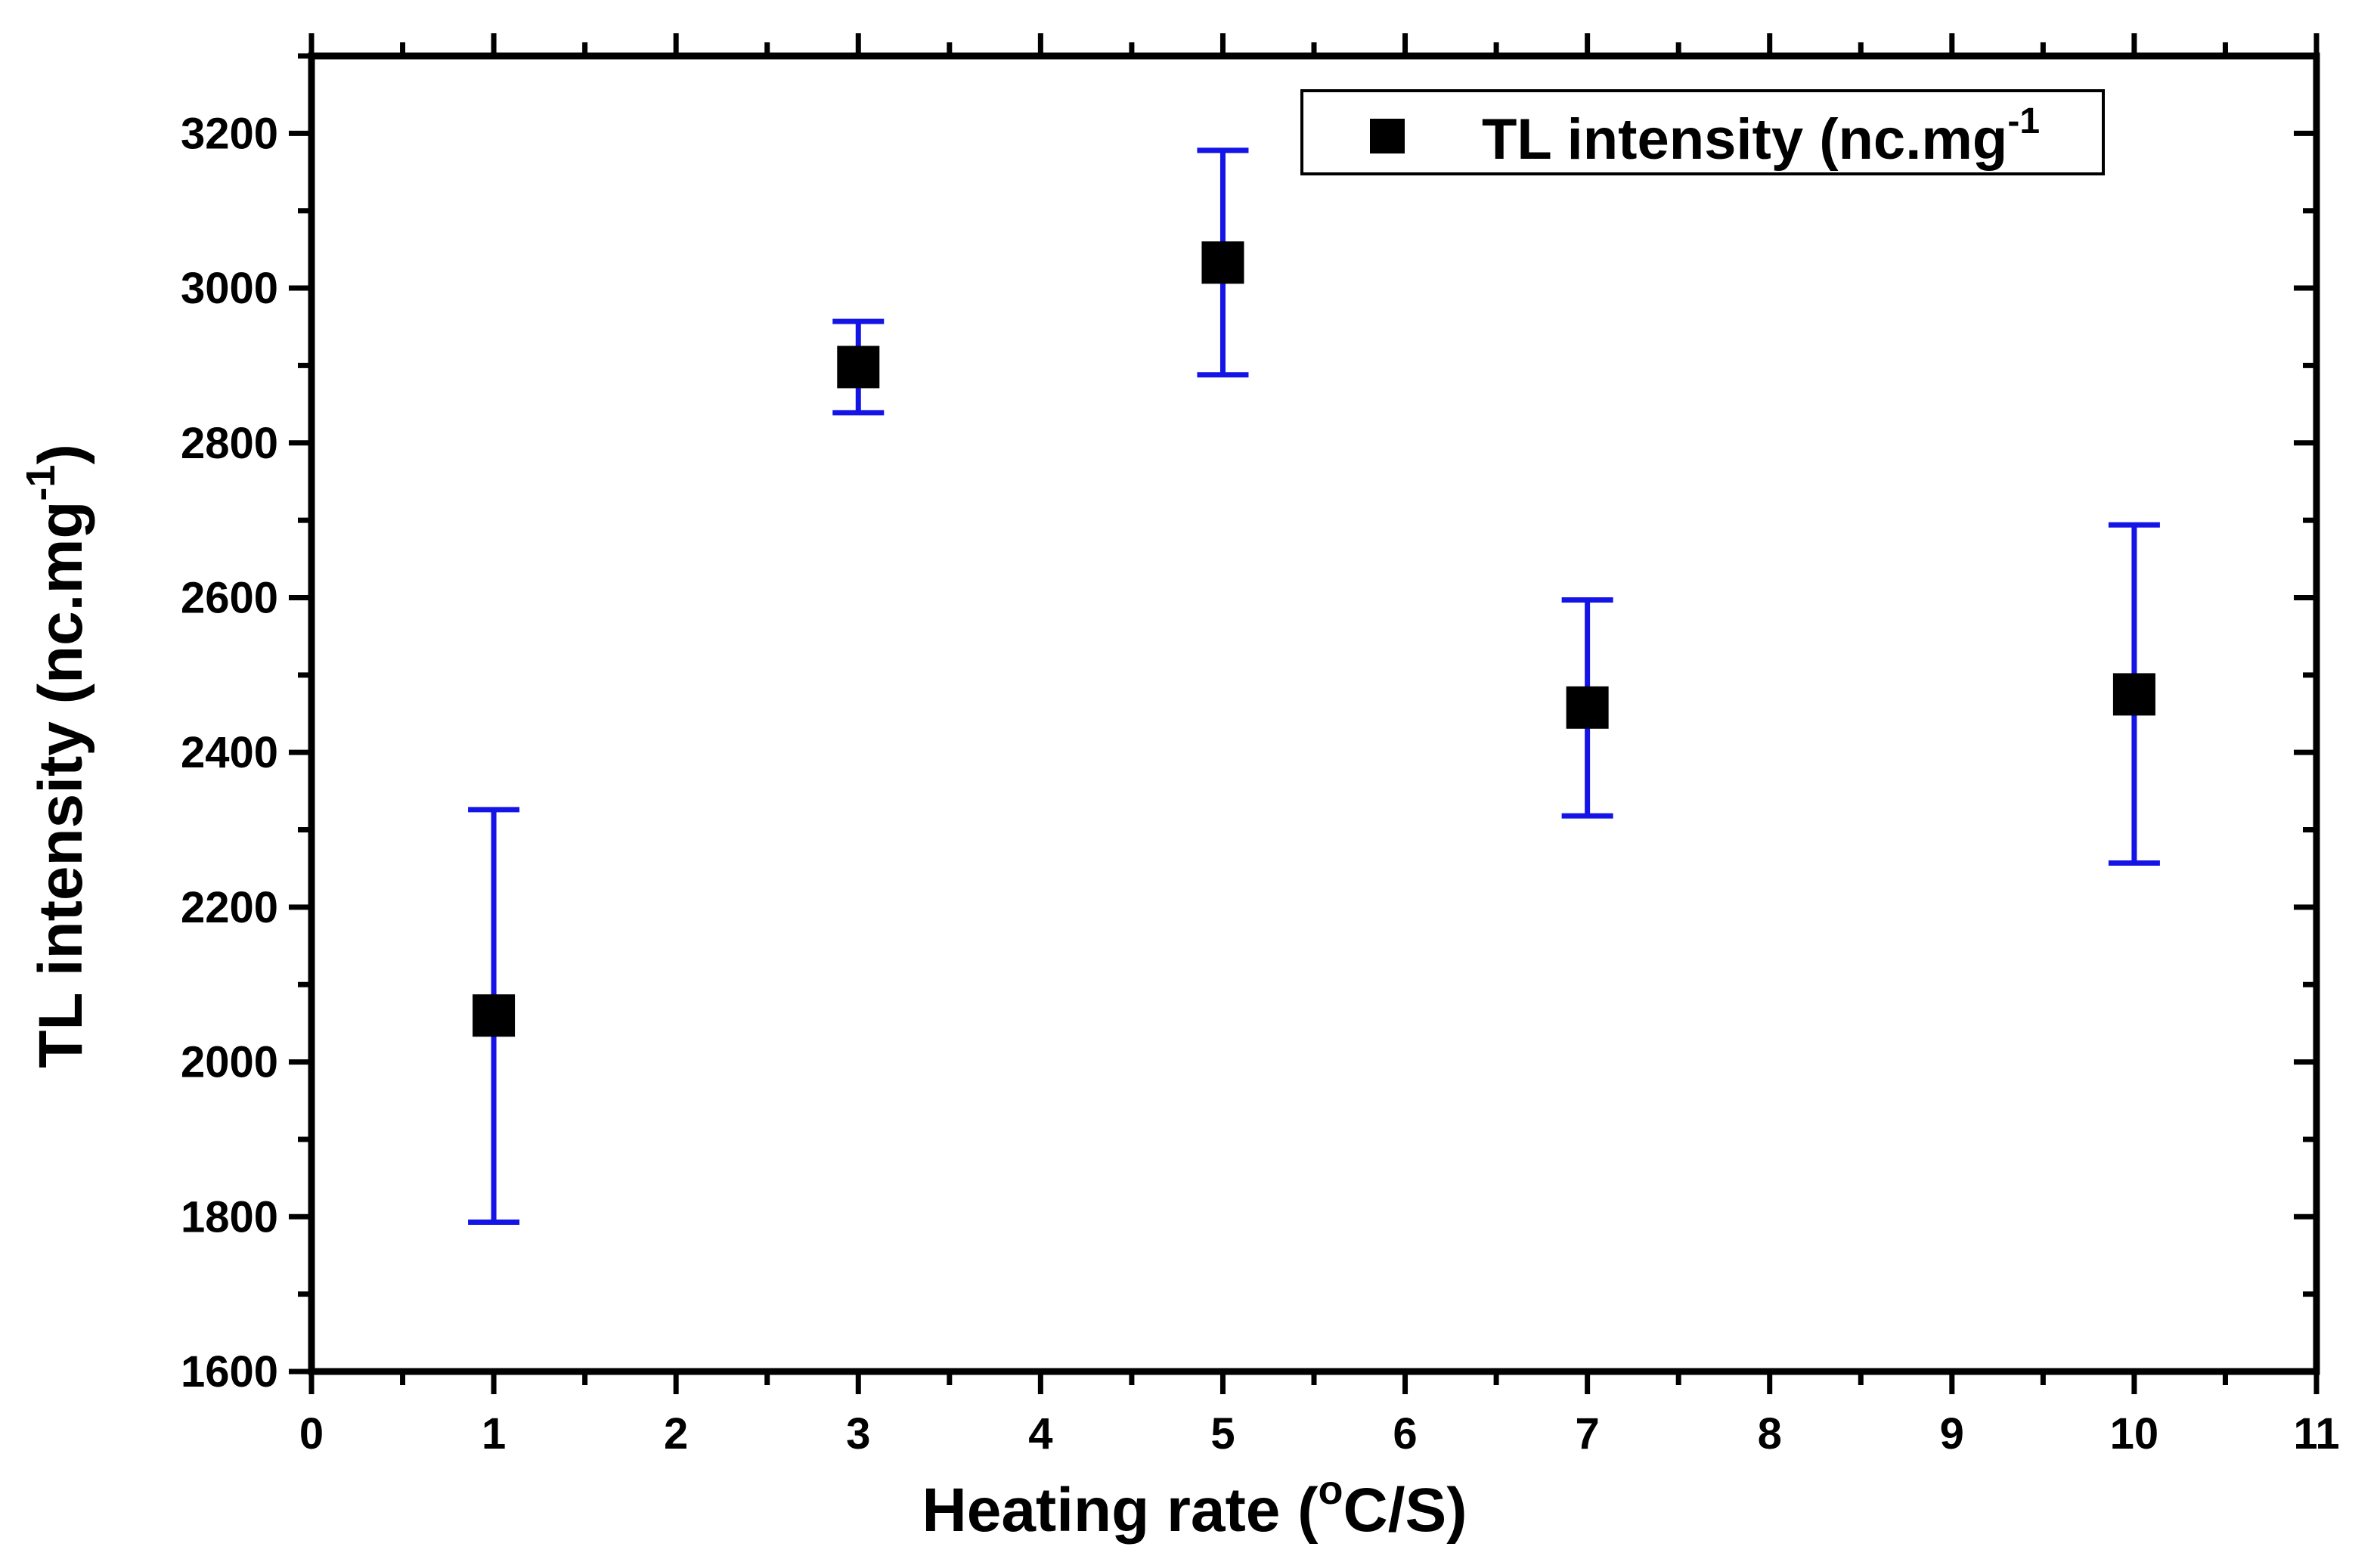  Describe the element at coordinates (229, 133) in the screenshot. I see `y-tick-label: 3200` at that location.